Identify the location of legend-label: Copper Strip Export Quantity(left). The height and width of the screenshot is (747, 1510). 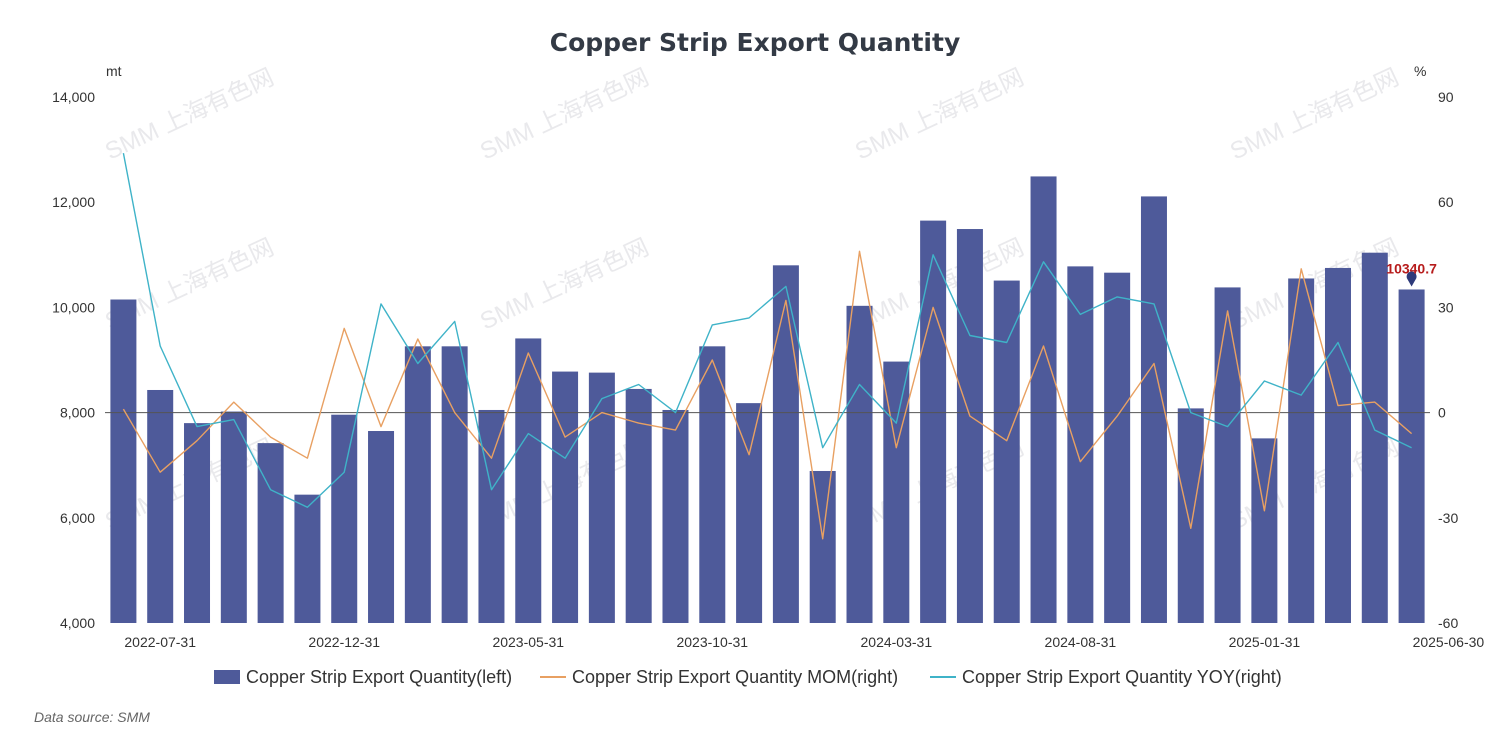
(379, 677).